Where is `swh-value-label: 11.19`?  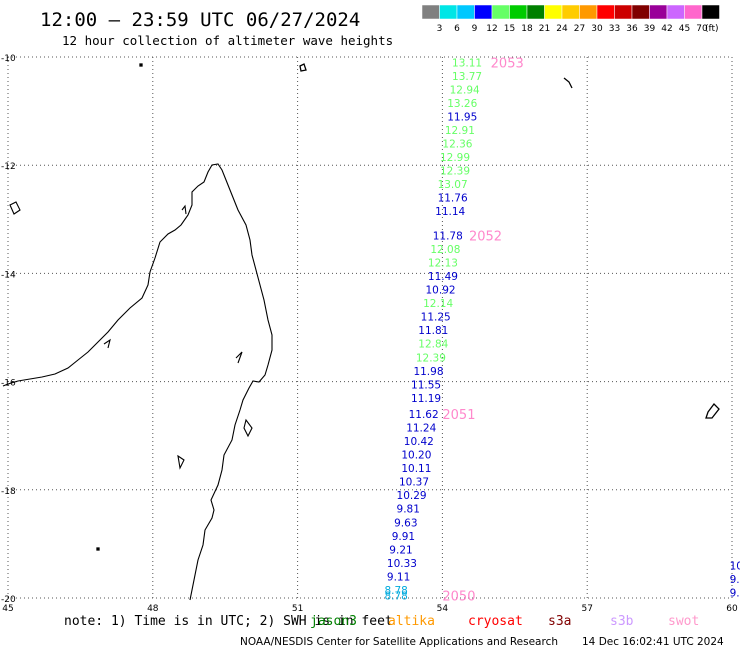 swh-value-label: 11.19 is located at coordinates (426, 399).